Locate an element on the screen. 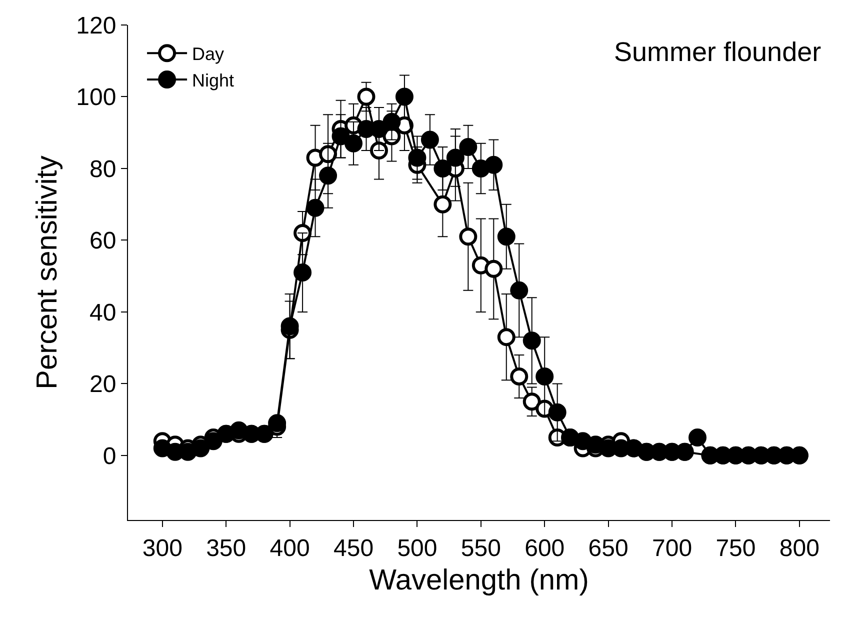 The image size is (843, 621). legend-label: Night is located at coordinates (213, 80).